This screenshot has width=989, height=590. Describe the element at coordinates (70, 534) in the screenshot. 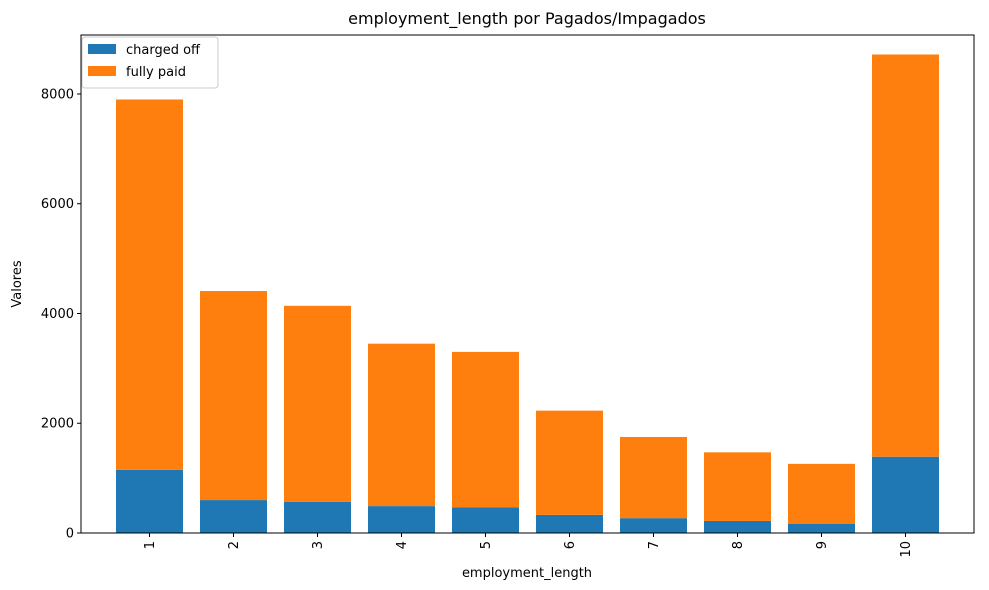

I see `y-tick-label-0: 0` at that location.